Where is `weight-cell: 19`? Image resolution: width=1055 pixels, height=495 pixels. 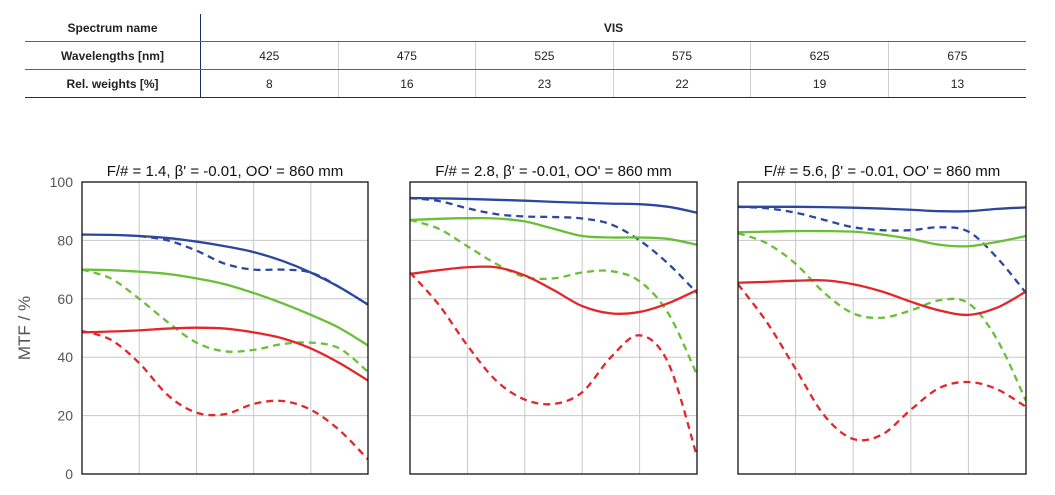 weight-cell: 19 is located at coordinates (819, 83).